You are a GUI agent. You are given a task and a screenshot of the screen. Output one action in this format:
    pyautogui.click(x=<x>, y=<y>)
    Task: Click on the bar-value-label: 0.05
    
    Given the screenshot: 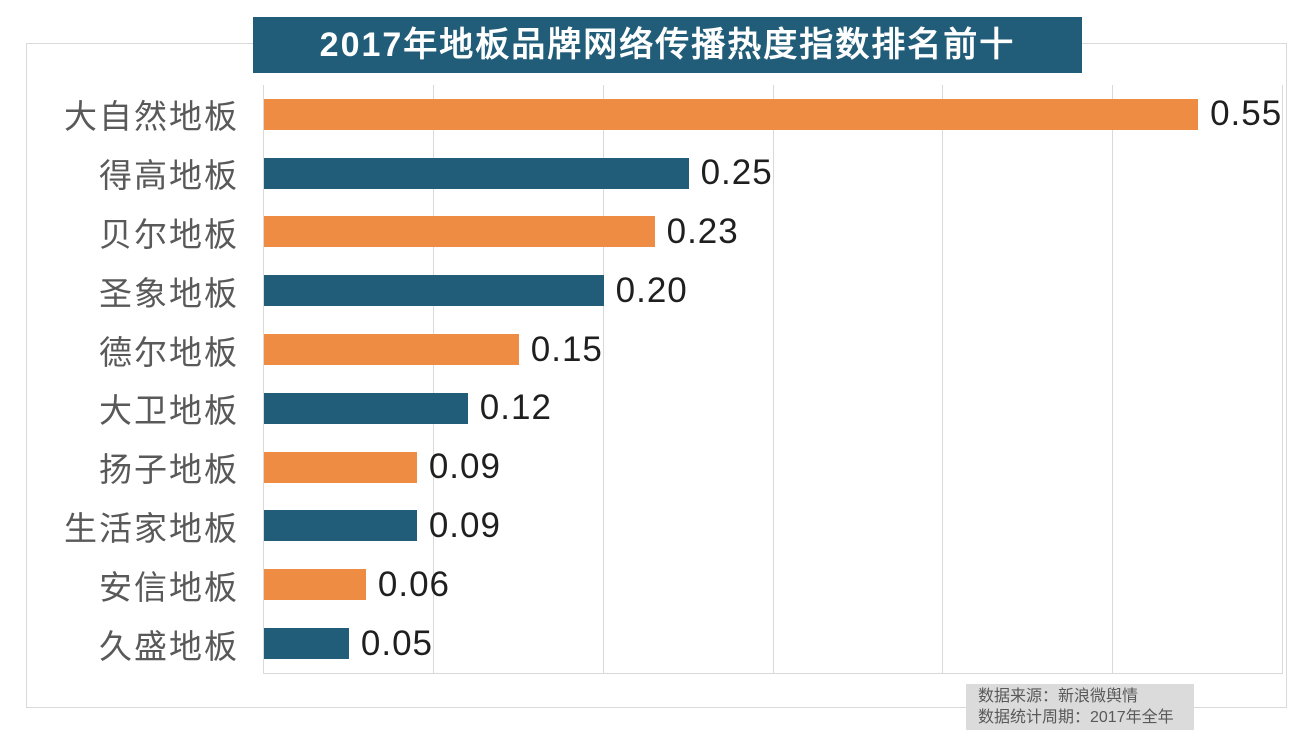 What is the action you would take?
    pyautogui.click(x=397, y=643)
    